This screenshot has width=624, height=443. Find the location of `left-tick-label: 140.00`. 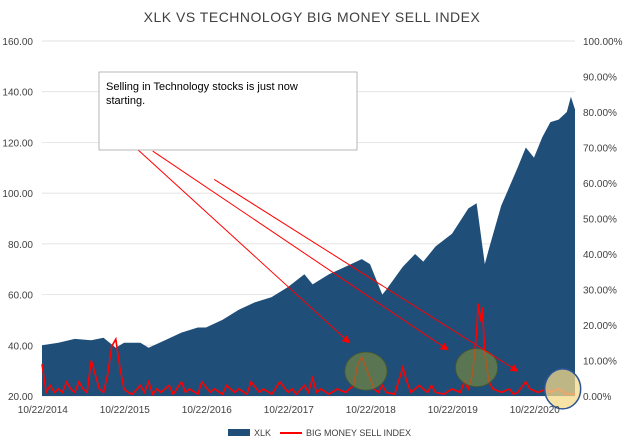

left-tick-label: 140.00 is located at coordinates (17, 93).